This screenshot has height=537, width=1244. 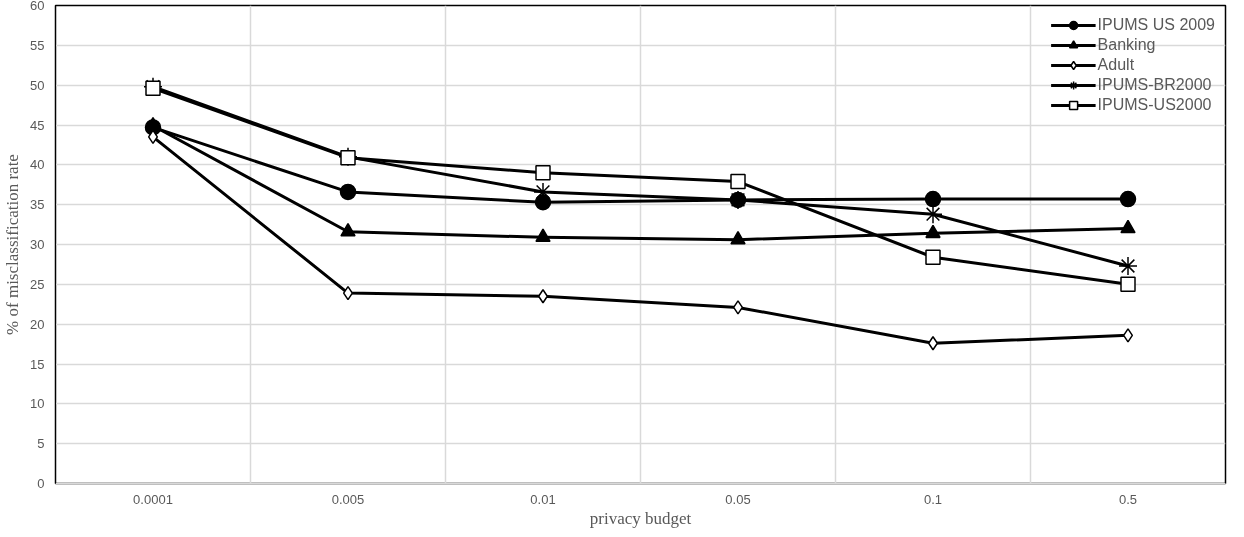 I want to click on legend-label: IPUMS-BR2000, so click(x=1154, y=85).